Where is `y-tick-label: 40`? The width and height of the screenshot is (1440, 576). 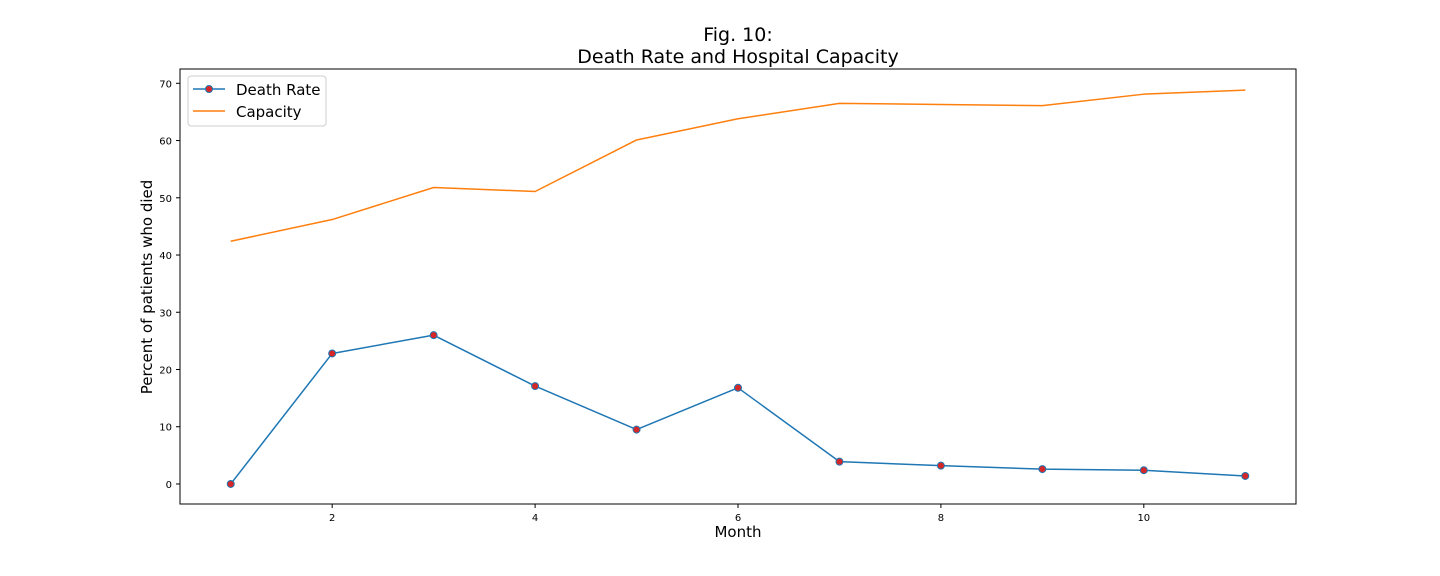 y-tick-label: 40 is located at coordinates (165, 256).